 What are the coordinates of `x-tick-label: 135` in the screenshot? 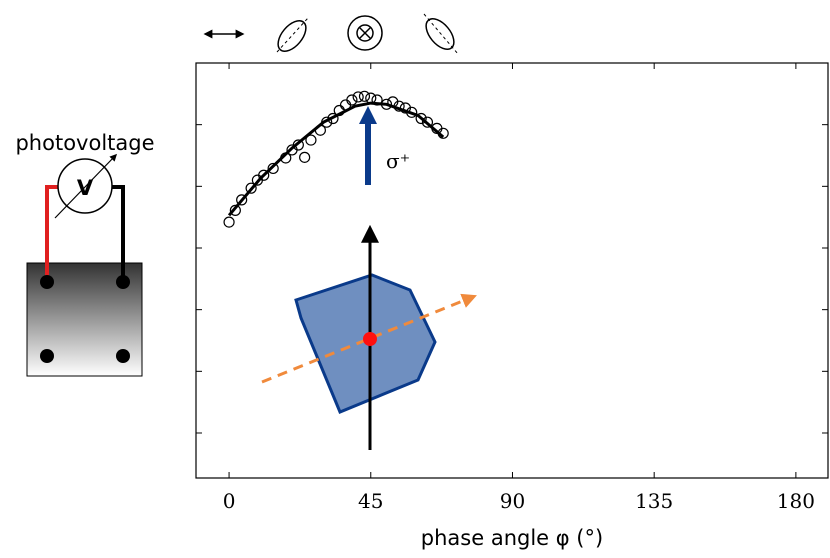 It's located at (654, 501).